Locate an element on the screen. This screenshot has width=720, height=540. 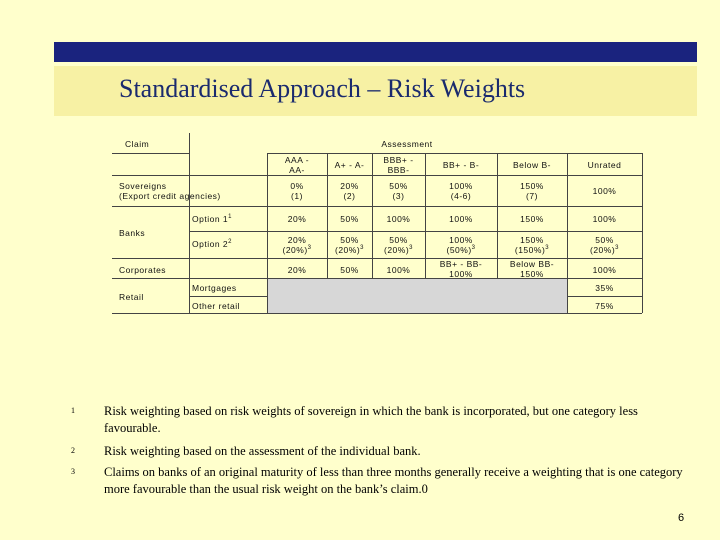
claim-header-rule is located at coordinates (150, 153).